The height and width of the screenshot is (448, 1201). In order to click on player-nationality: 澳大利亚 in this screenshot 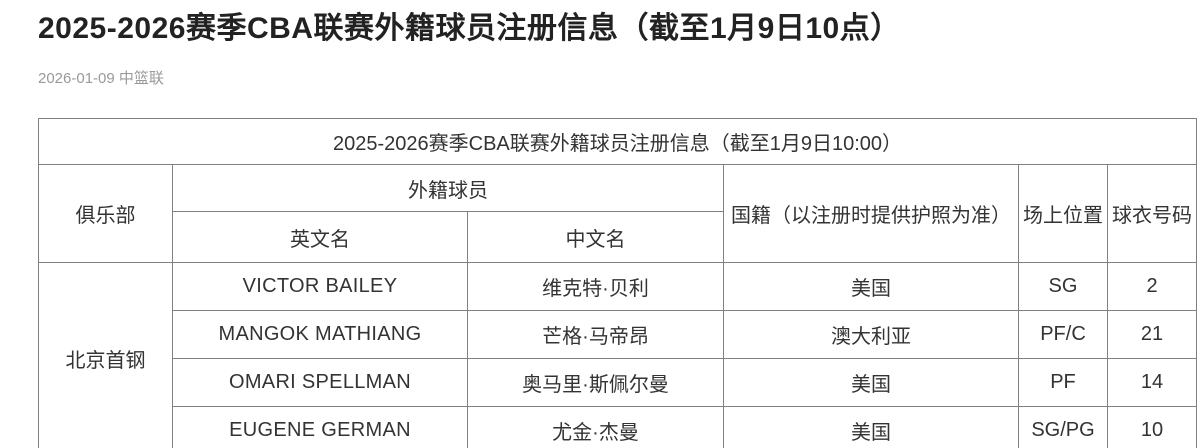, I will do `click(871, 334)`.